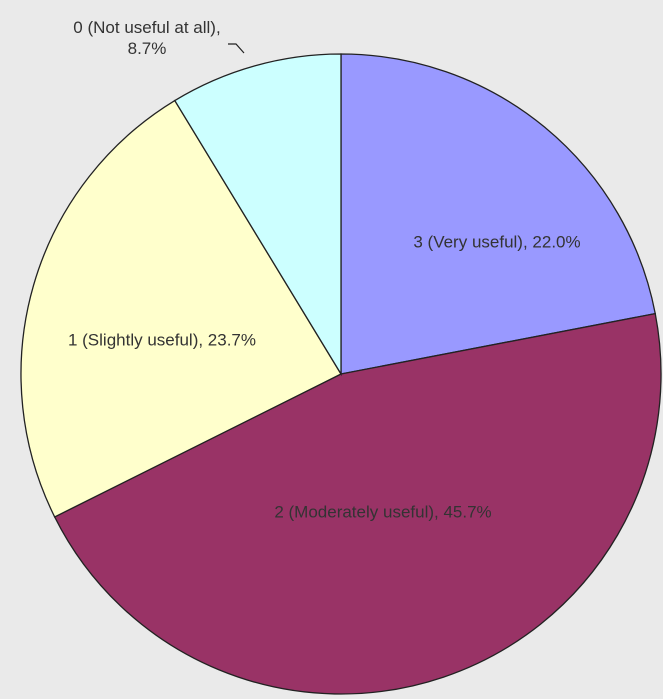 The width and height of the screenshot is (663, 699). What do you see at coordinates (147, 38) in the screenshot?
I see `data-label: 0 (Not useful at all), 8.7%` at bounding box center [147, 38].